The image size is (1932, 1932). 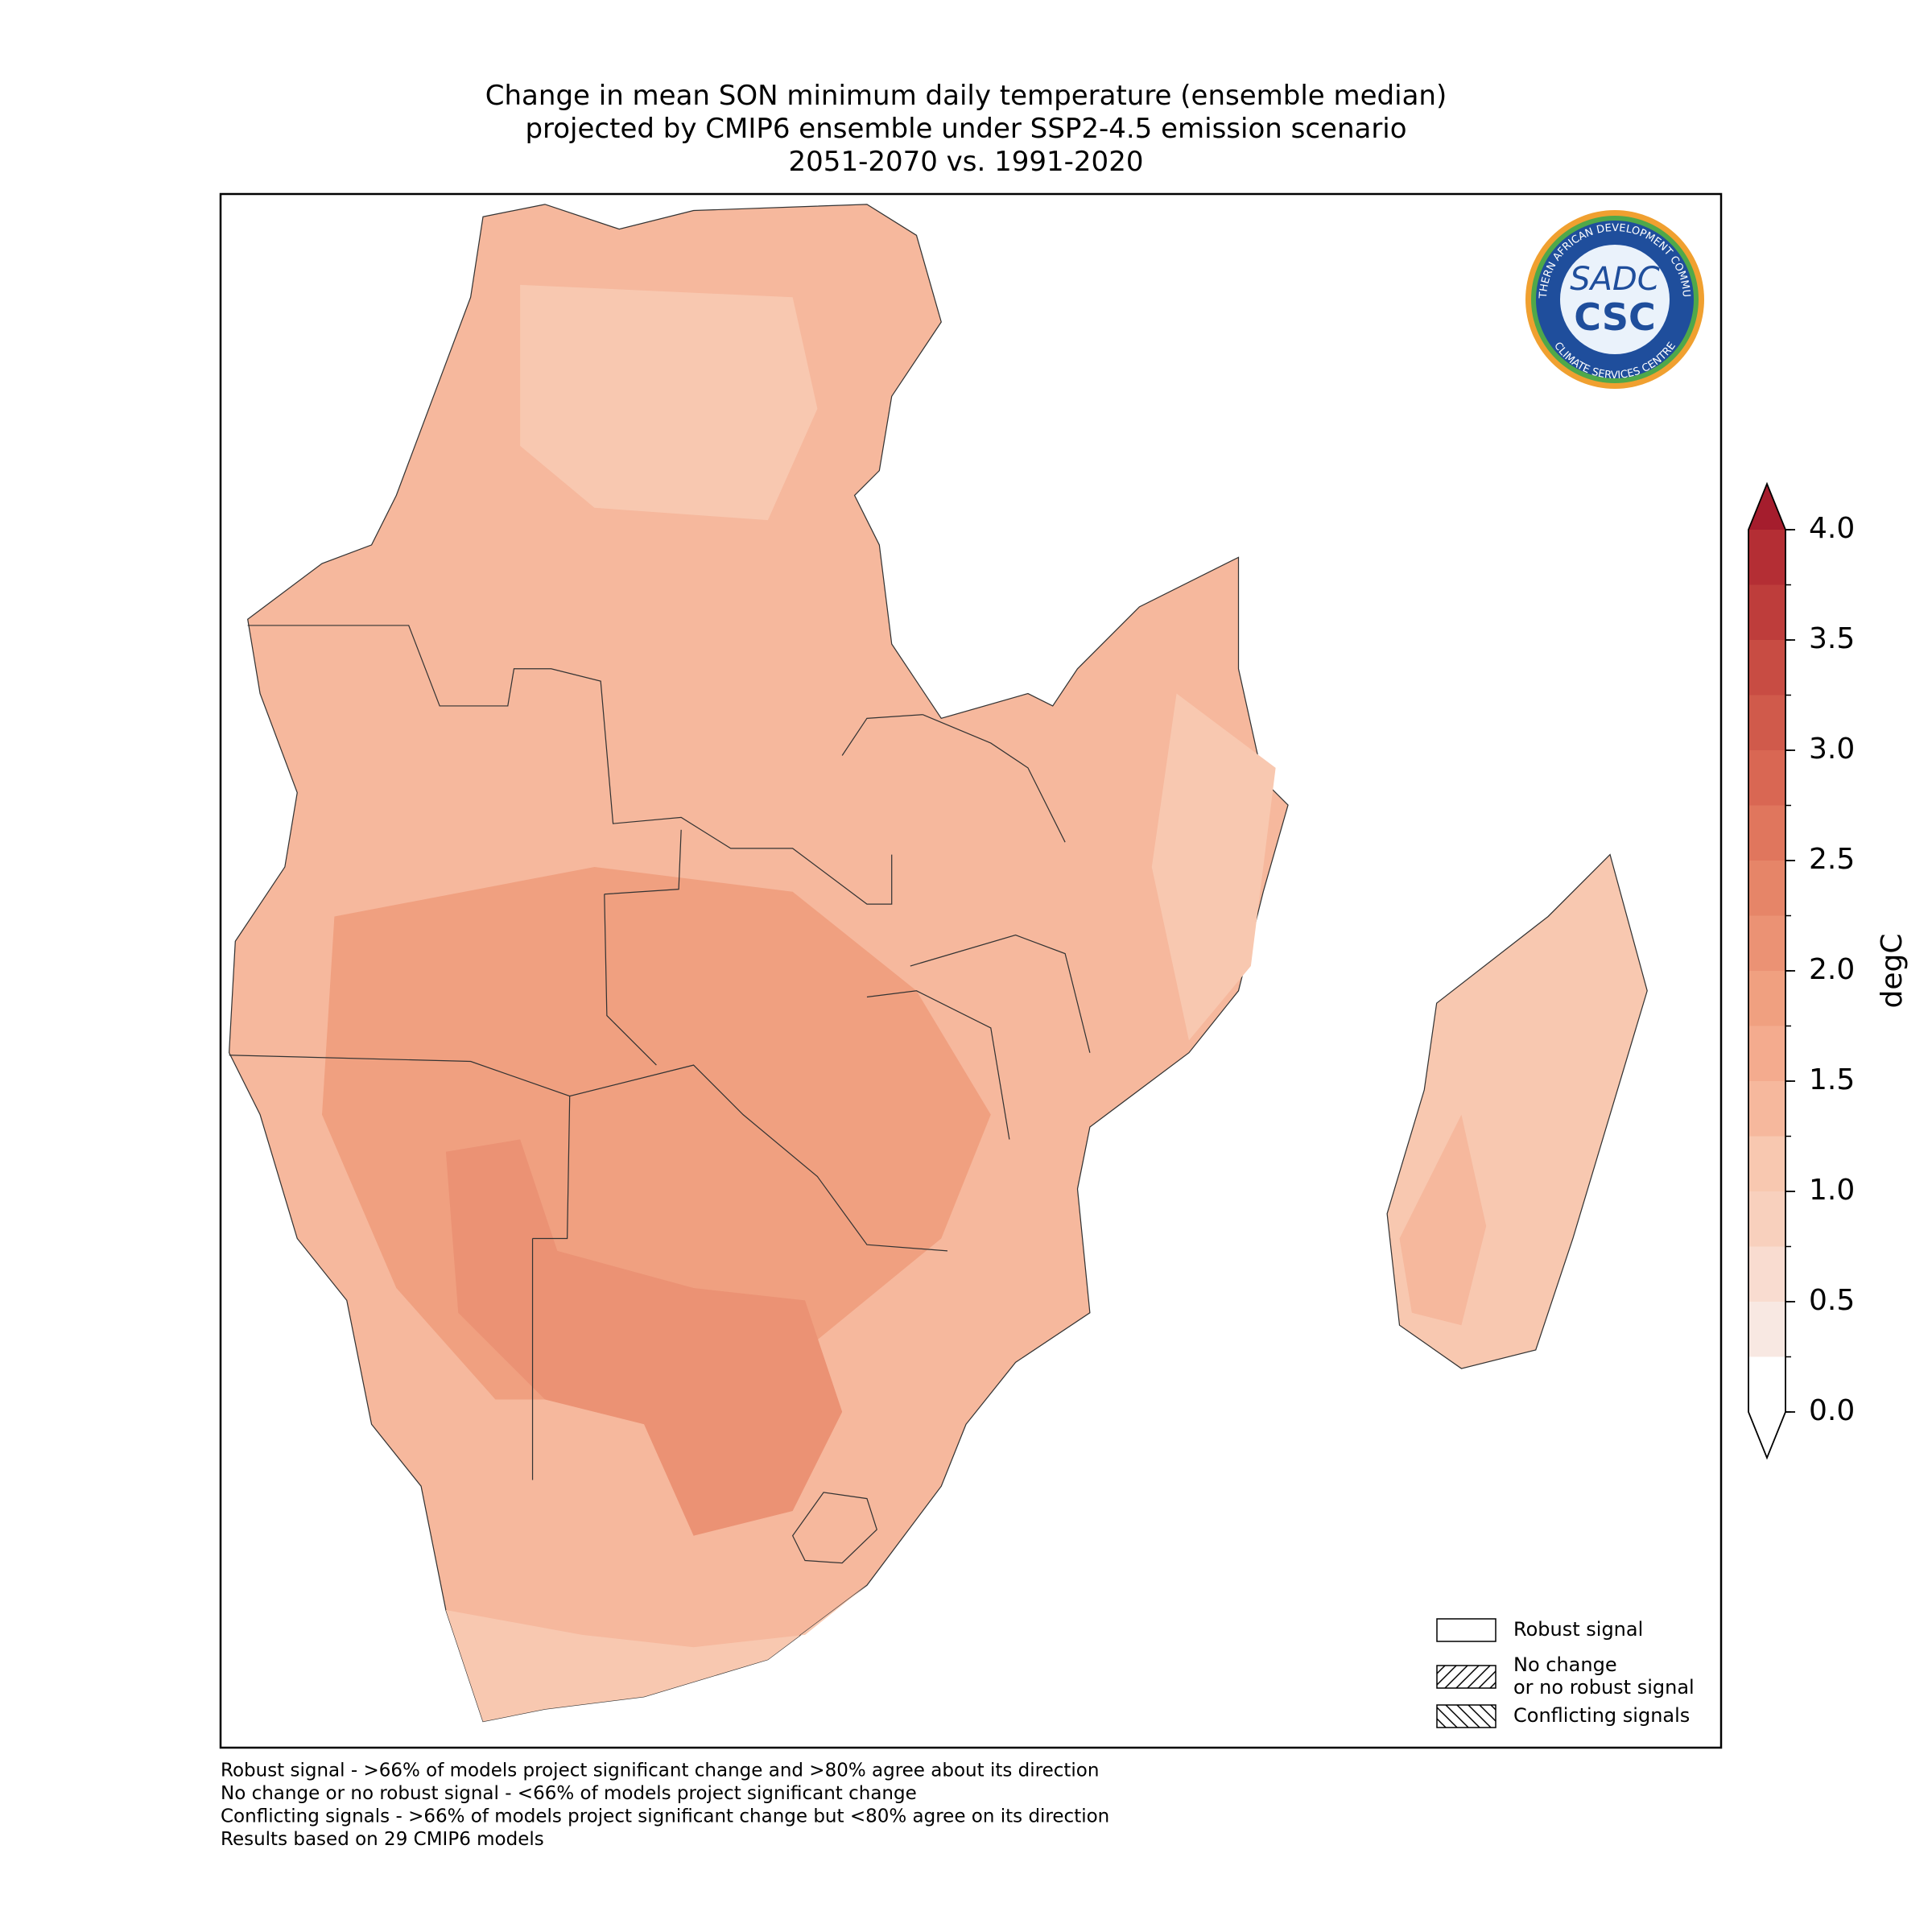 I want to click on lesotho, so click(x=834, y=1528).